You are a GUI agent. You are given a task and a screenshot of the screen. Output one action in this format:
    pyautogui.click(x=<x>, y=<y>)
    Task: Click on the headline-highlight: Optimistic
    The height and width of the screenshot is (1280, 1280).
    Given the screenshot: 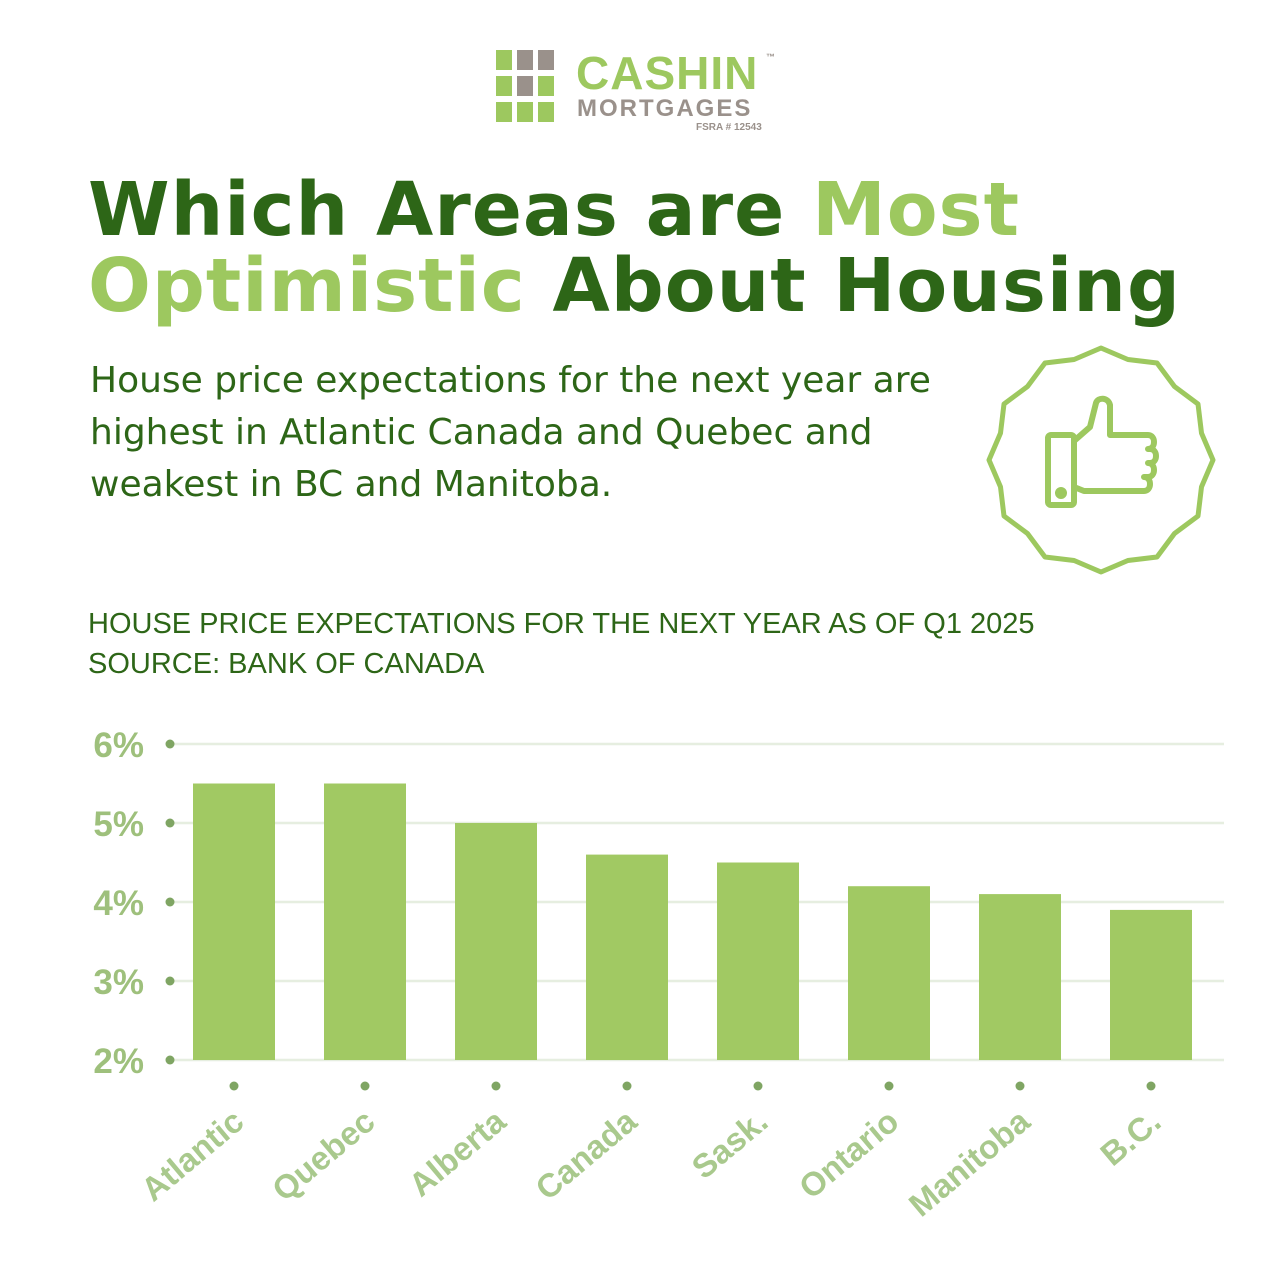 What is the action you would take?
    pyautogui.click(x=307, y=286)
    